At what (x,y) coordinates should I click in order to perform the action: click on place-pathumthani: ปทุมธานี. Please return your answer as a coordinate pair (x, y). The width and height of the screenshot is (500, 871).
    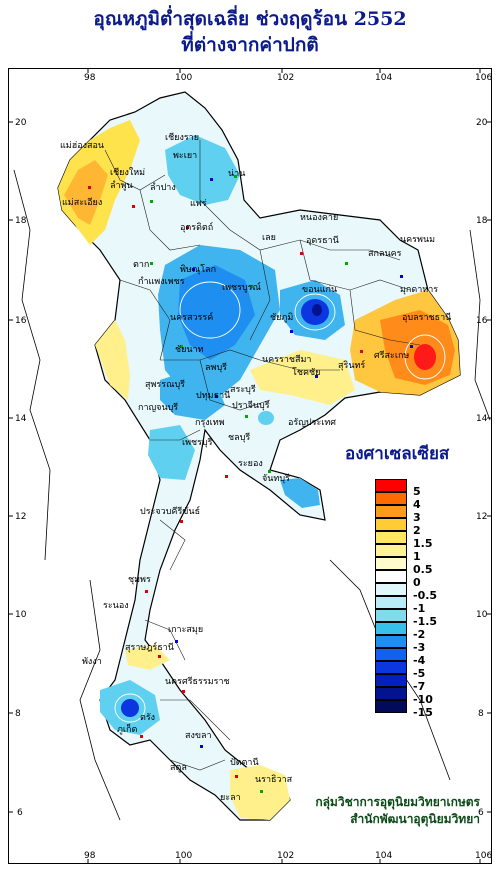
    Looking at the image, I should click on (213, 395).